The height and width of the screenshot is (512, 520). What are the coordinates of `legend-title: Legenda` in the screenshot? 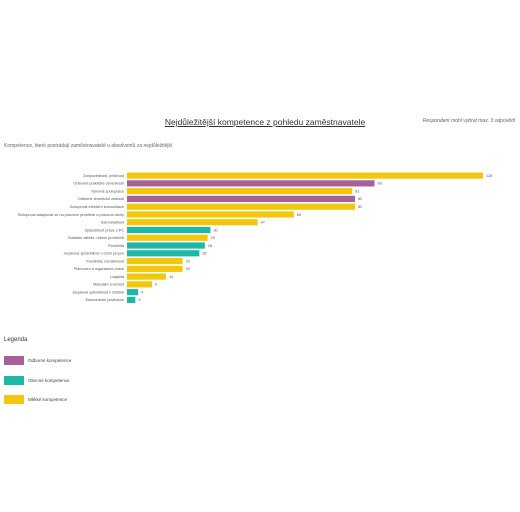 It's located at (16, 340).